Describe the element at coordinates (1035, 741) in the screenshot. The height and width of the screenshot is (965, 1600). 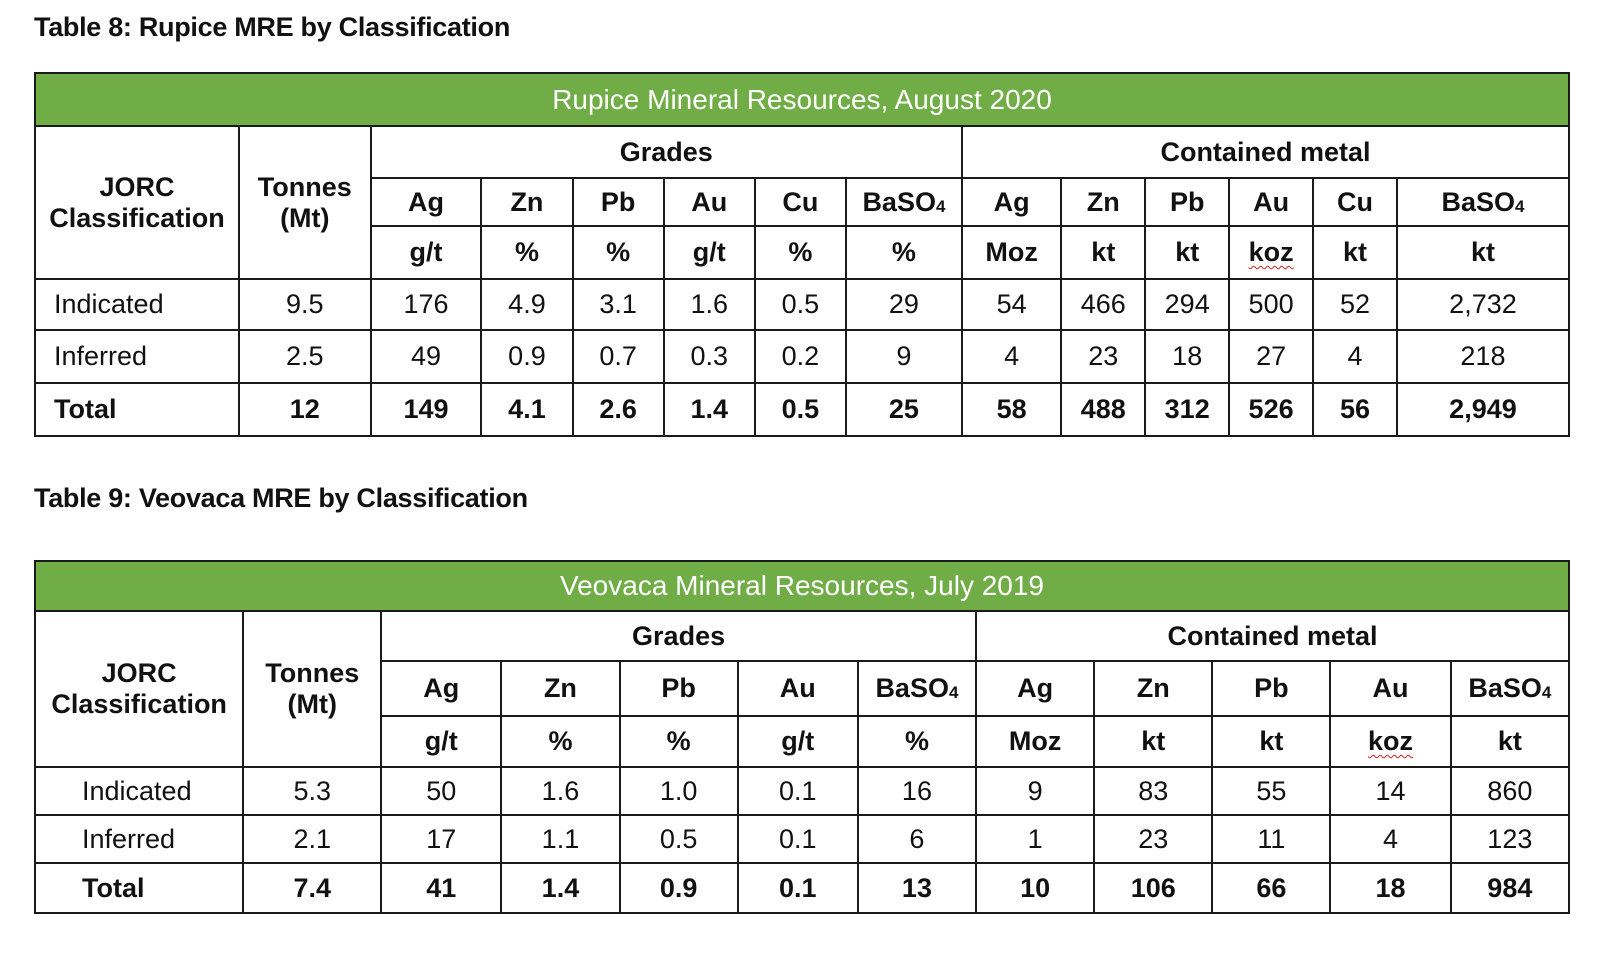
I see `metal-unit: Moz` at that location.